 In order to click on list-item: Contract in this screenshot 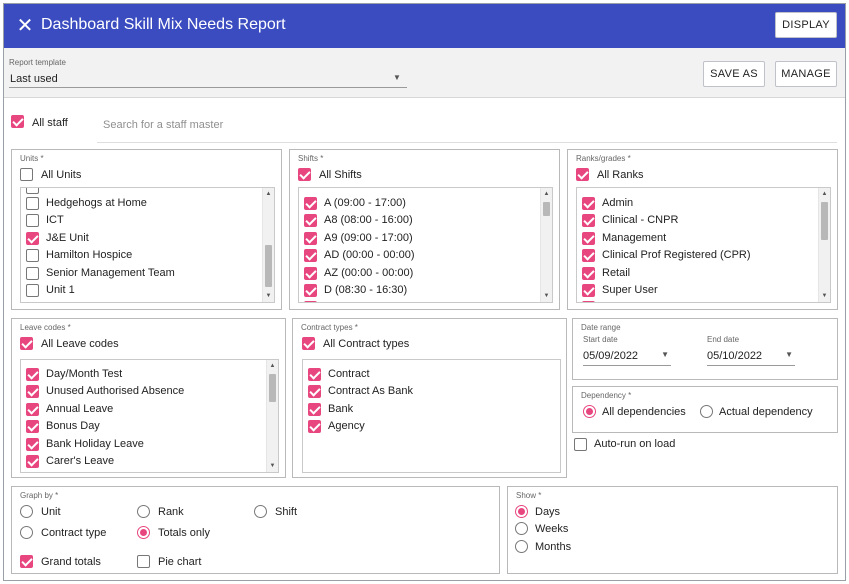, I will do `click(431, 374)`.